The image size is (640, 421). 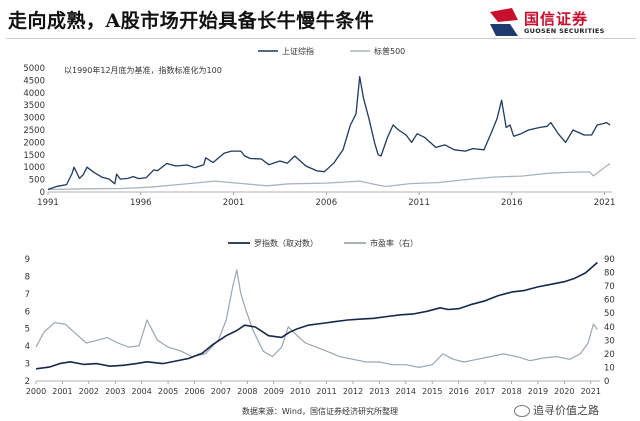 I want to click on y-tick-label-right: 50, so click(x=609, y=314).